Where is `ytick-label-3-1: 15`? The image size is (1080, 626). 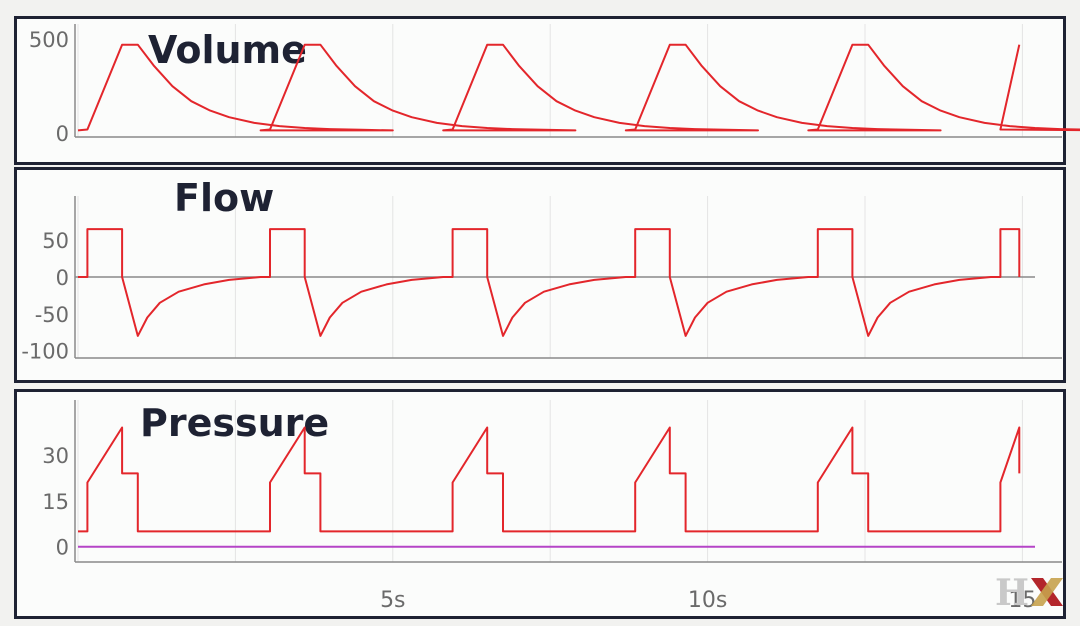
ytick-label-3-1: 15 is located at coordinates (55, 502).